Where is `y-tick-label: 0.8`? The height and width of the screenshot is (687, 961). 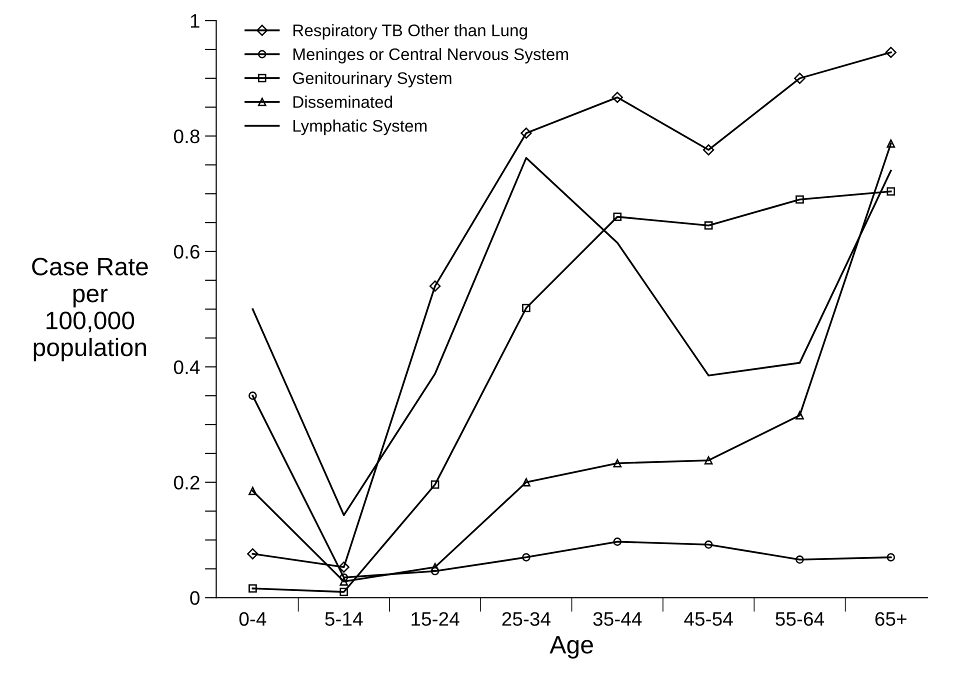
y-tick-label: 0.8 is located at coordinates (187, 136).